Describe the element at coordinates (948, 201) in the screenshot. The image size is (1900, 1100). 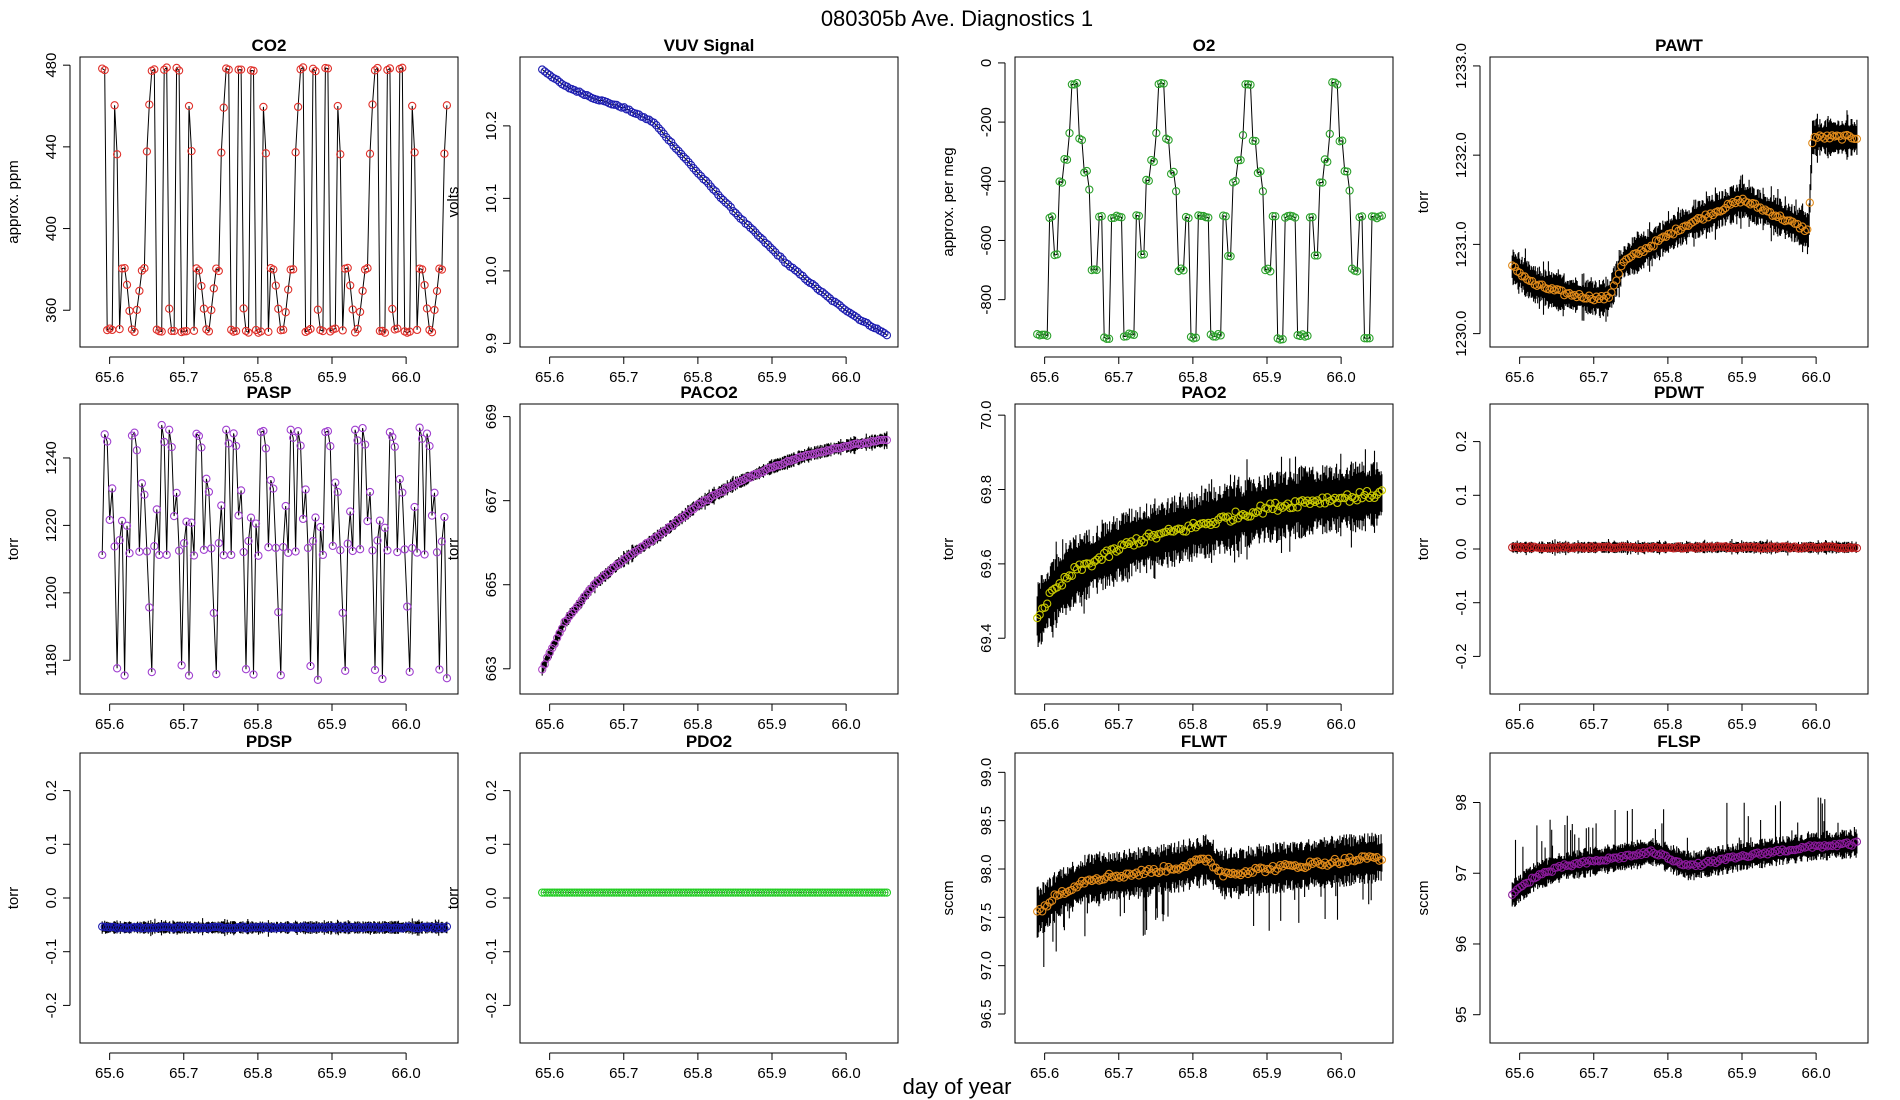
I see `y-axis-label: approx. per meg` at that location.